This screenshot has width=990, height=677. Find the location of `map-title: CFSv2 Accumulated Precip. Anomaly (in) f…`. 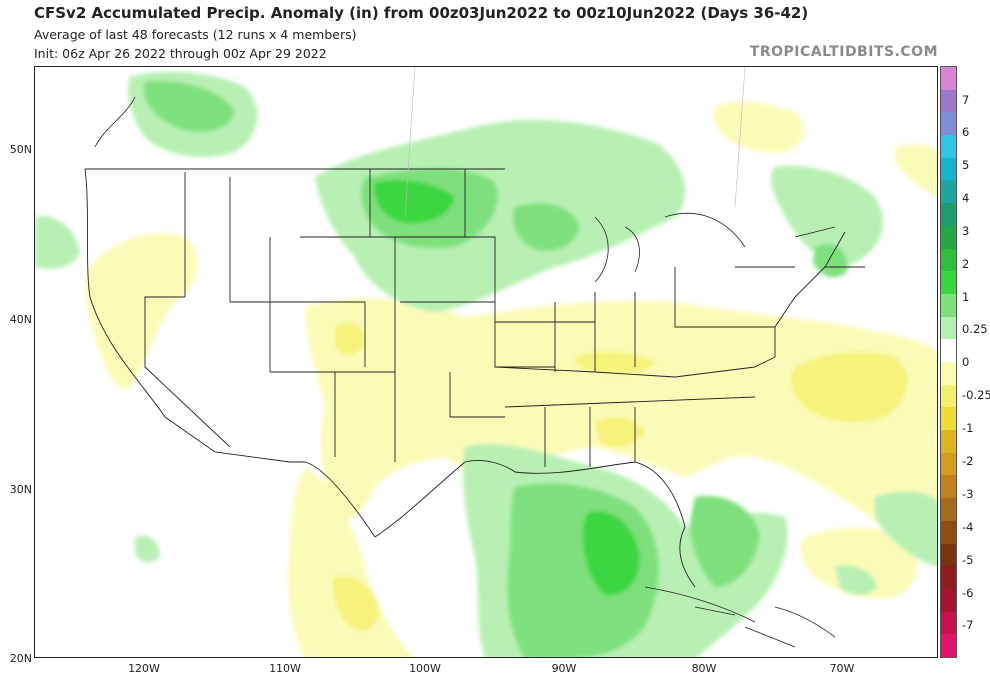

map-title: CFSv2 Accumulated Precip. Anomaly (in) f… is located at coordinates (421, 13).